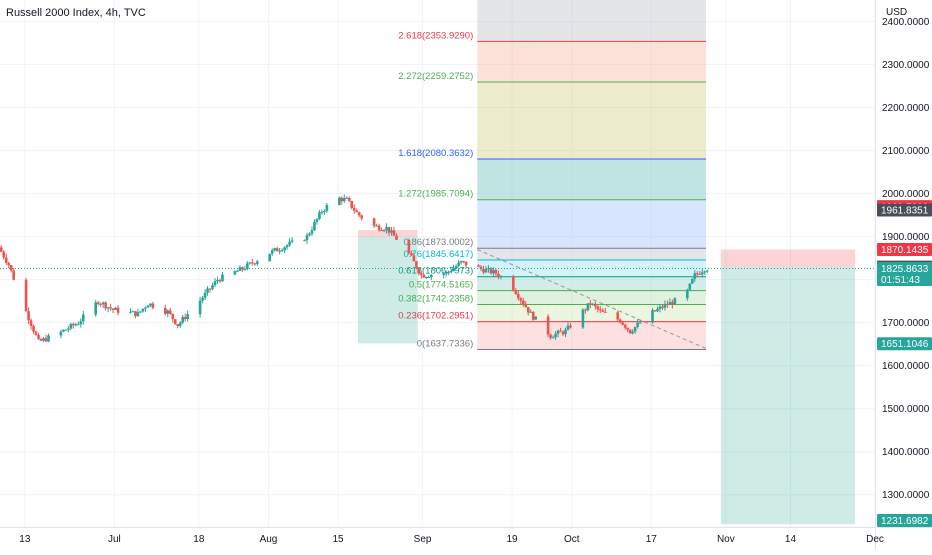 The height and width of the screenshot is (555, 932). Describe the element at coordinates (269, 539) in the screenshot. I see `x-tick-label: Aug` at that location.